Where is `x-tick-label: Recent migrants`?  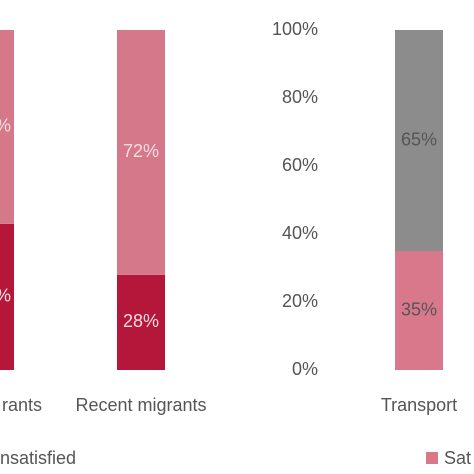
x-tick-label: Recent migrants is located at coordinates (140, 405).